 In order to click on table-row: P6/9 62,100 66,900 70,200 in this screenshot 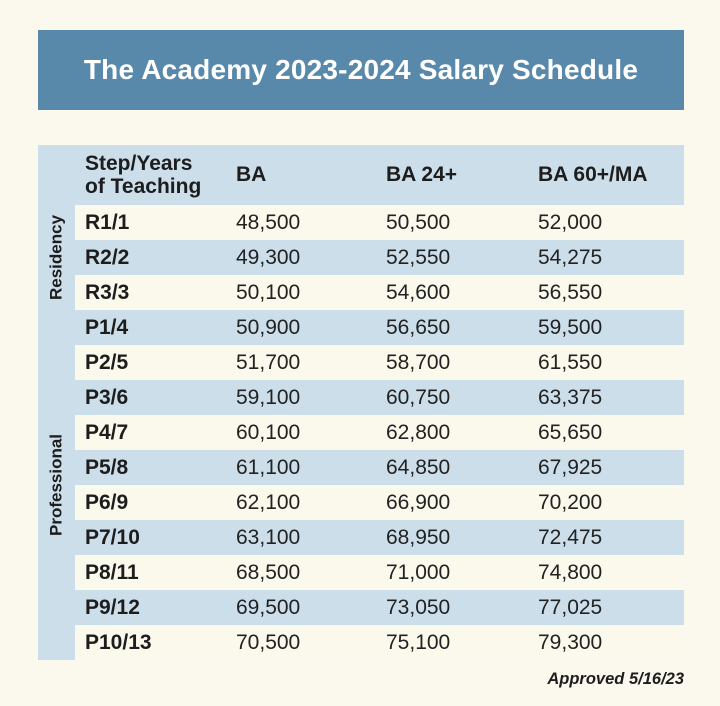, I will do `click(379, 502)`.